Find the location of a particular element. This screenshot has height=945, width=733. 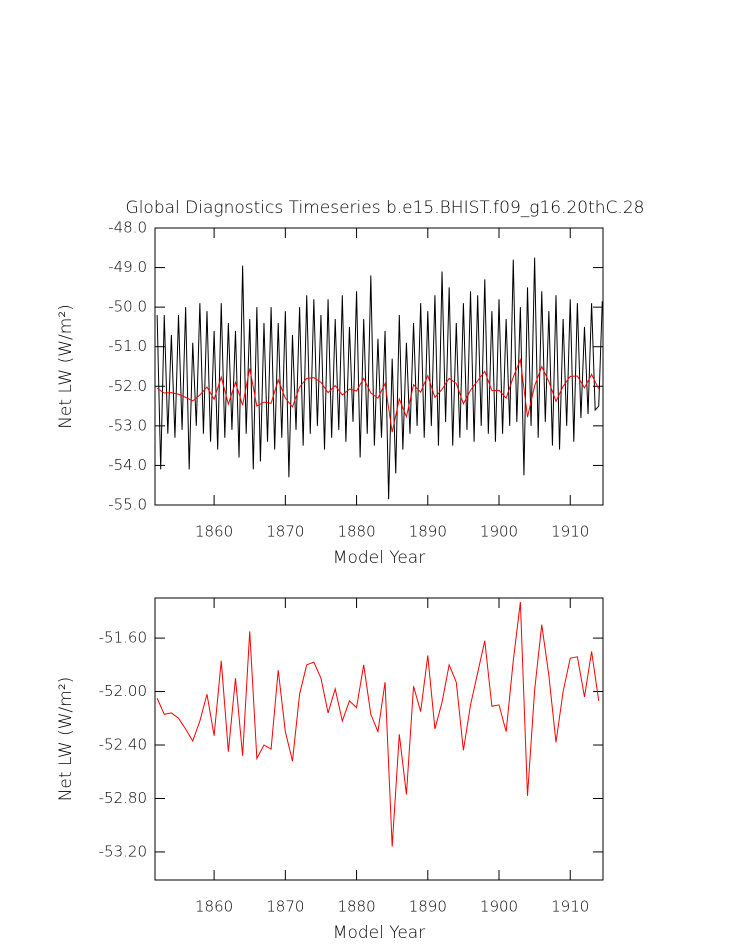

y-tick-label: -48.0 is located at coordinates (127, 228).